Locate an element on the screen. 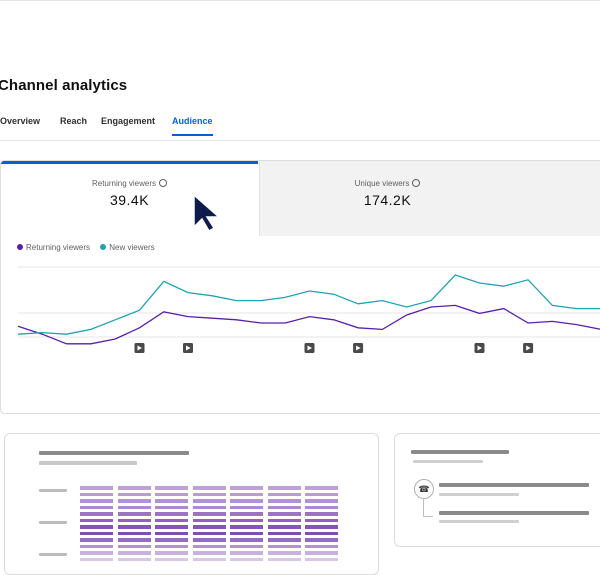 The width and height of the screenshot is (600, 575). metric-label: Unique viewers is located at coordinates (387, 183).